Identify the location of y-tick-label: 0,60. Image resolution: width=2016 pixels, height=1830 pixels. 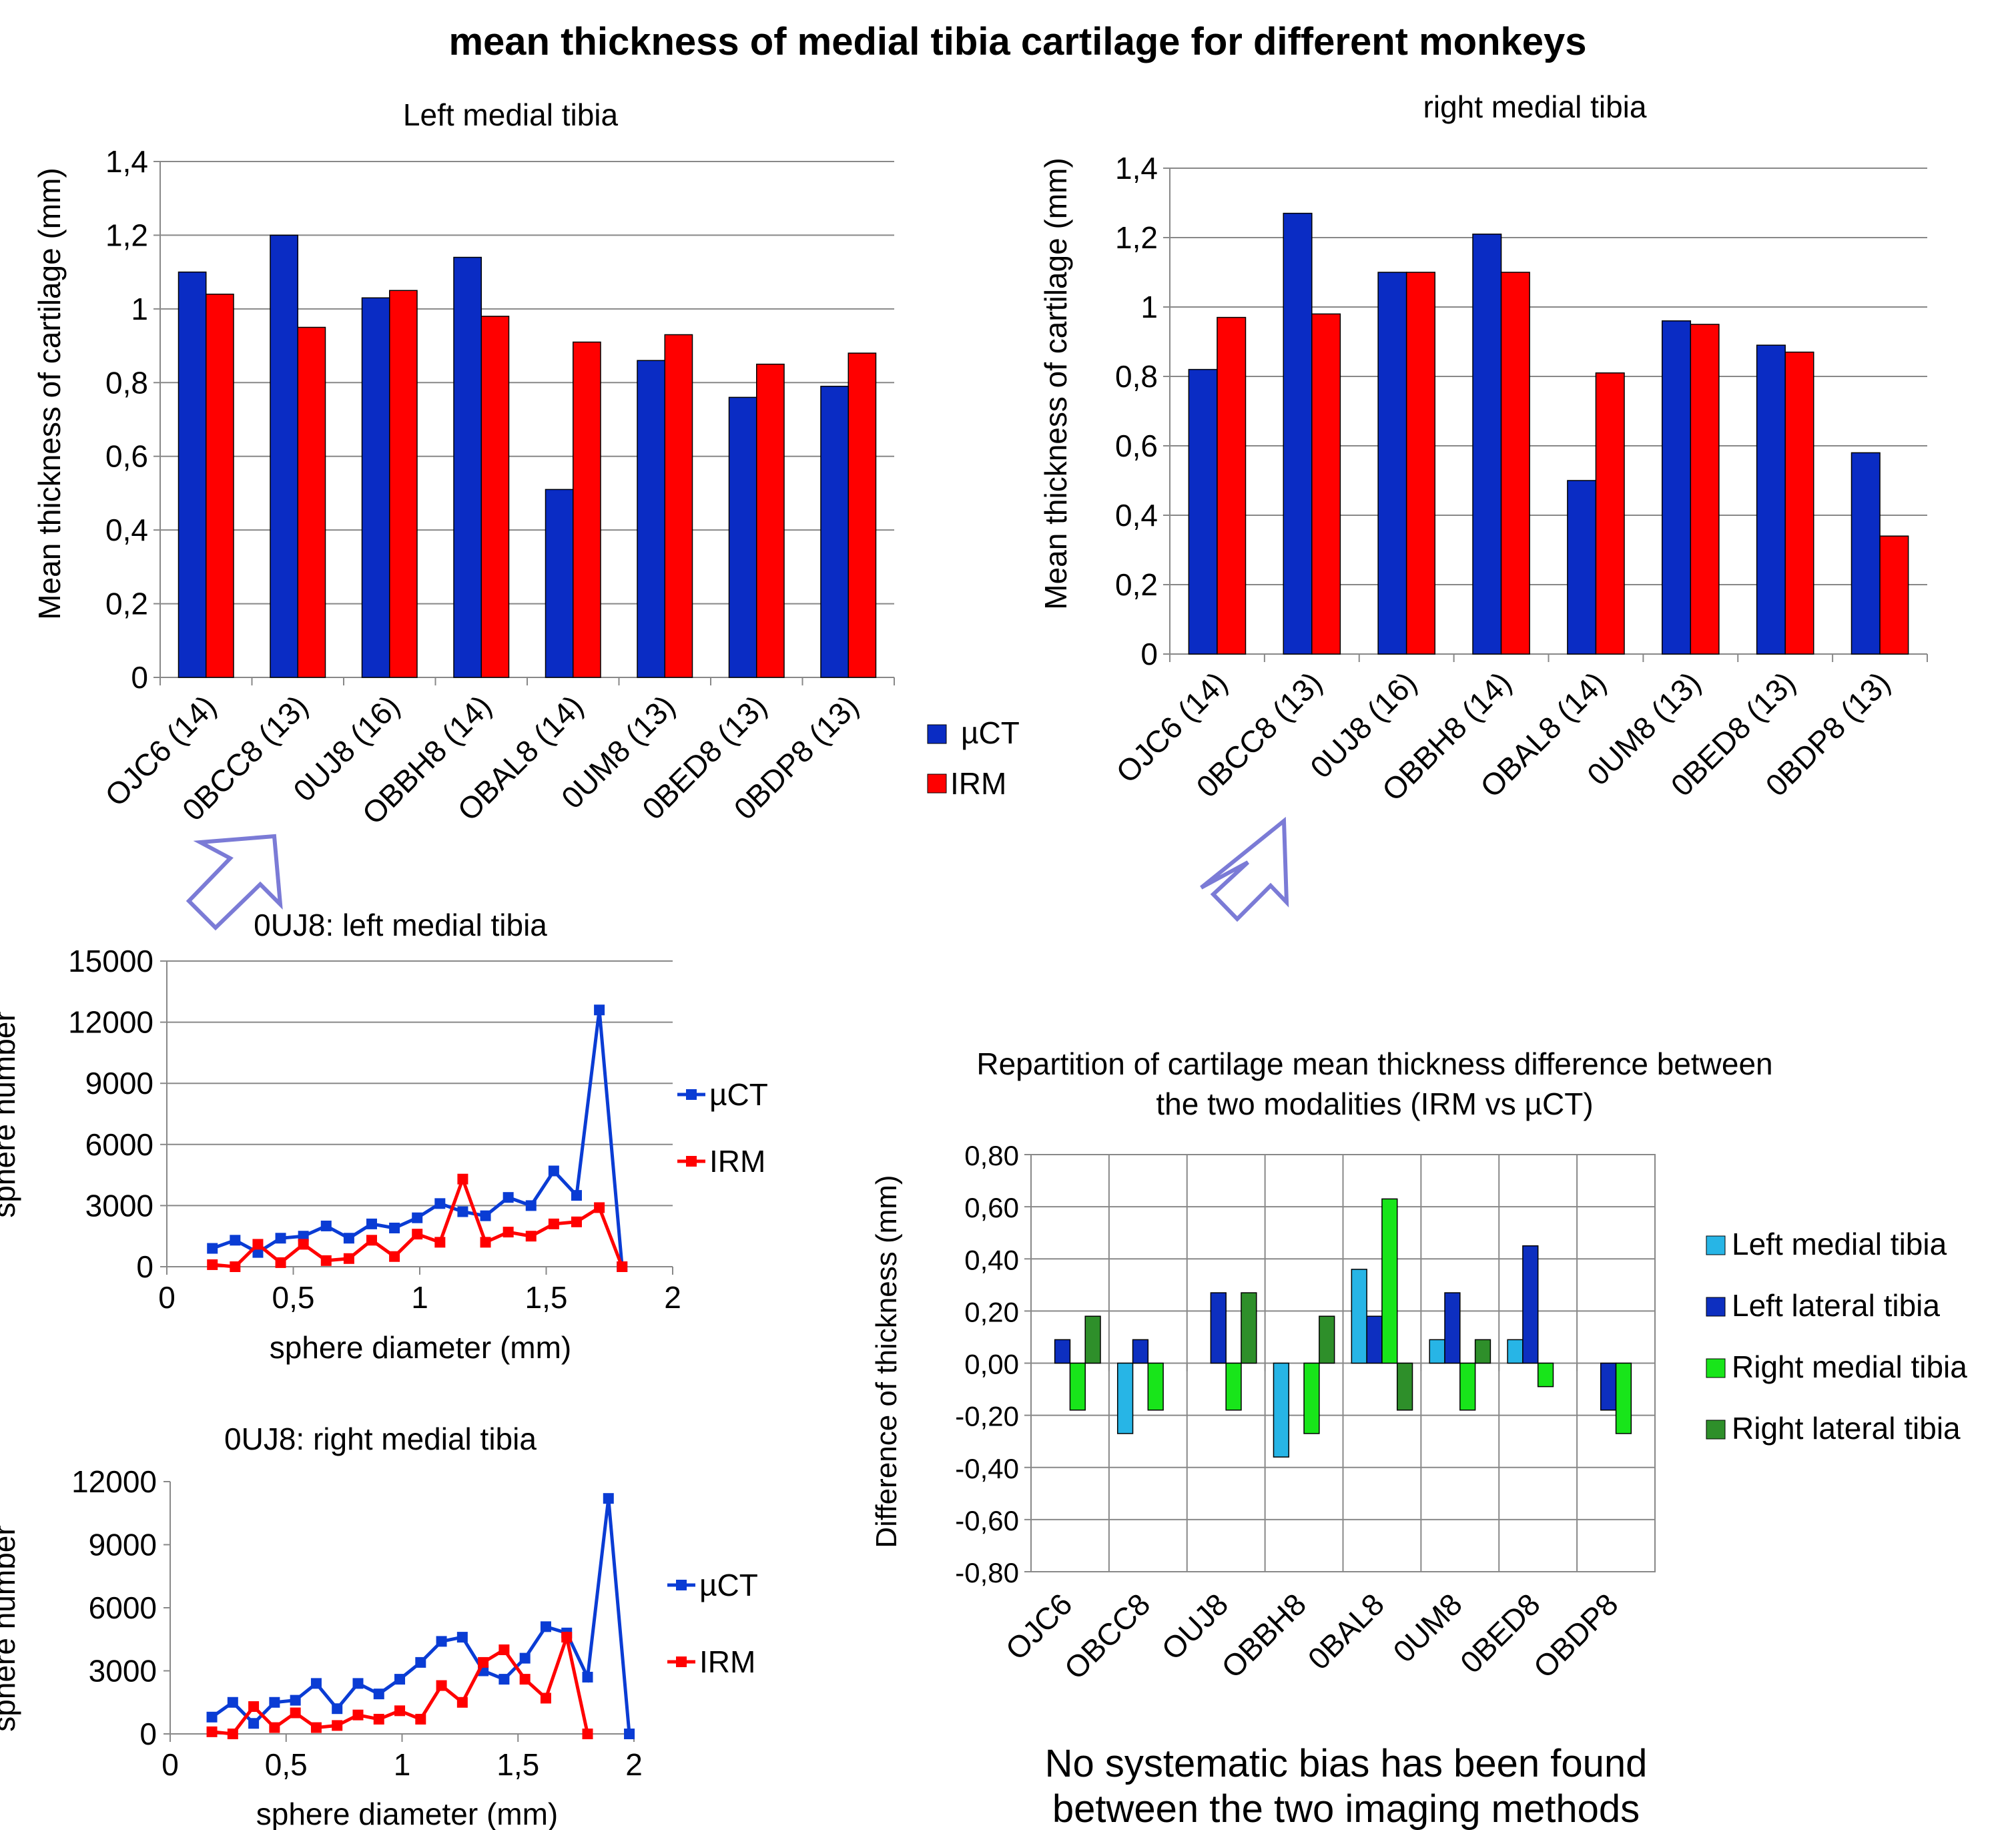
(991, 1207).